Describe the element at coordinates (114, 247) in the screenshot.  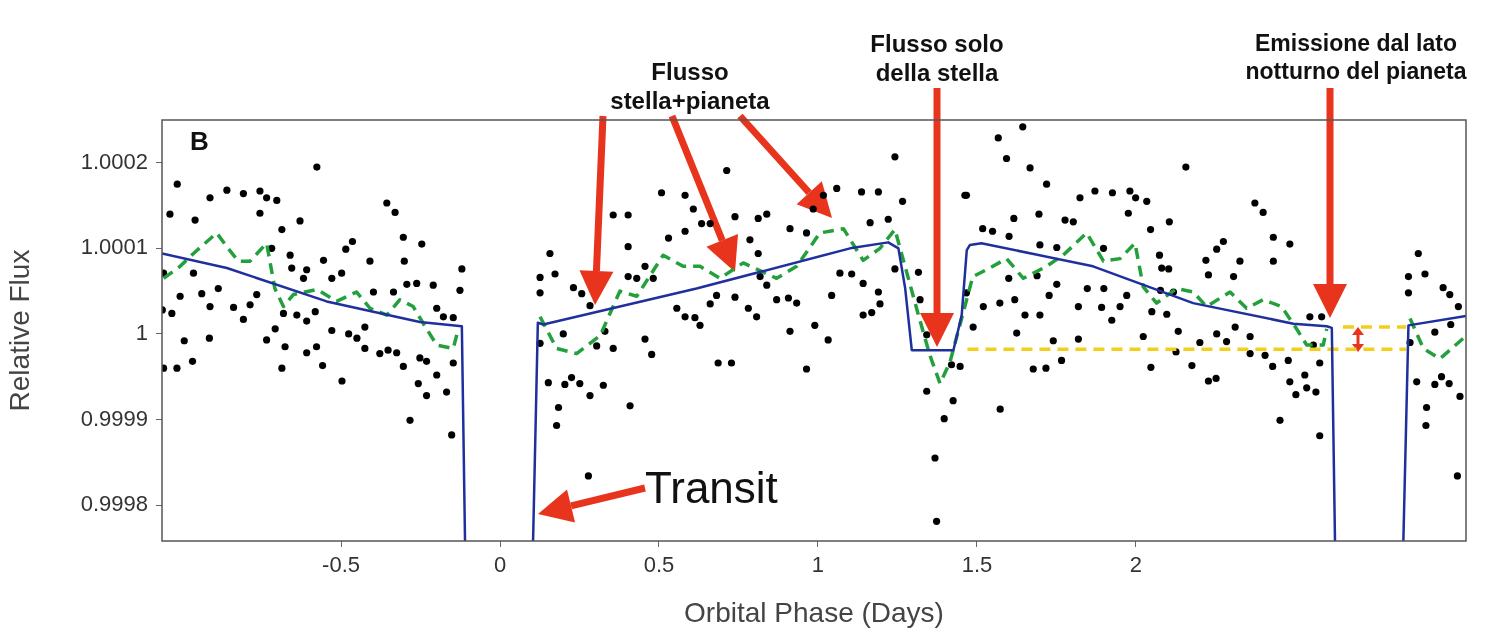
I see `y-tick-label: 1.0001` at that location.